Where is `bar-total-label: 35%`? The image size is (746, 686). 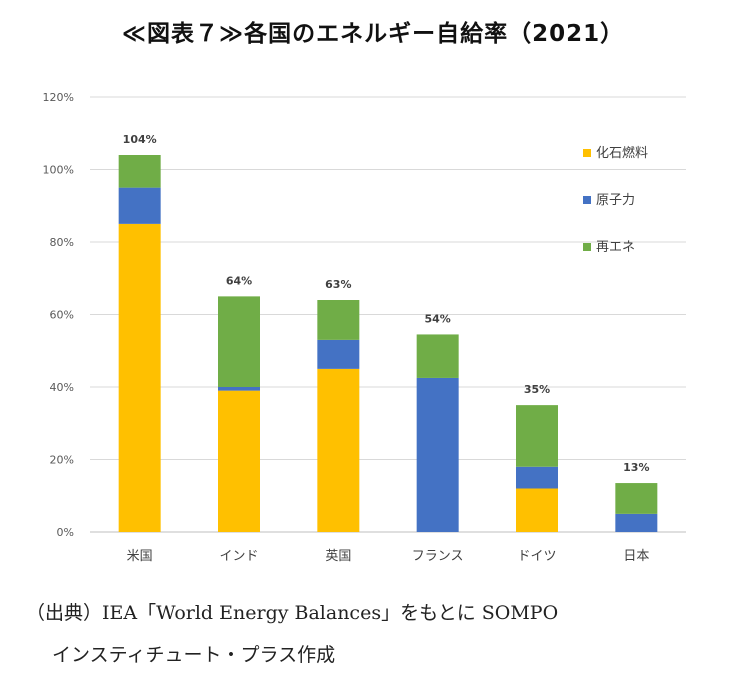 bar-total-label: 35% is located at coordinates (537, 389).